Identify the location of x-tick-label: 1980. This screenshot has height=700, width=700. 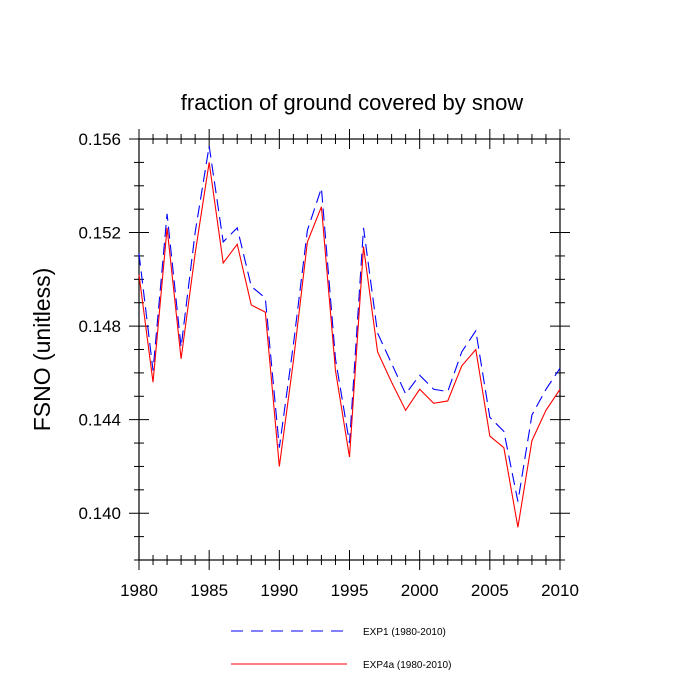
(139, 590).